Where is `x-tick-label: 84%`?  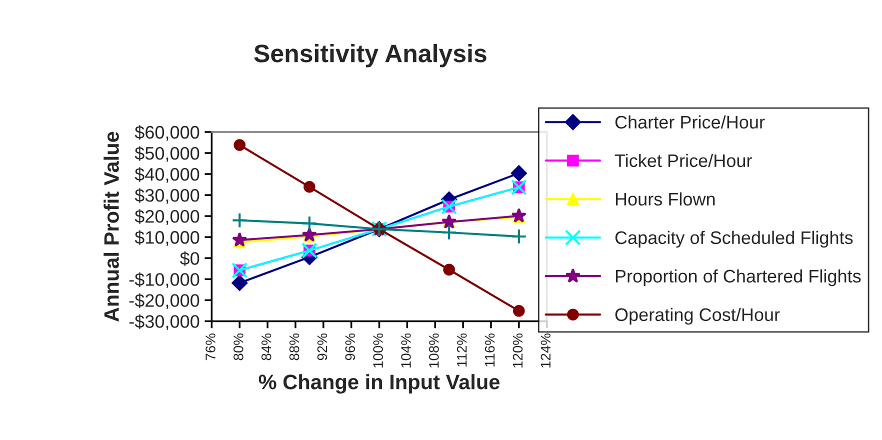 x-tick-label: 84% is located at coordinates (266, 347).